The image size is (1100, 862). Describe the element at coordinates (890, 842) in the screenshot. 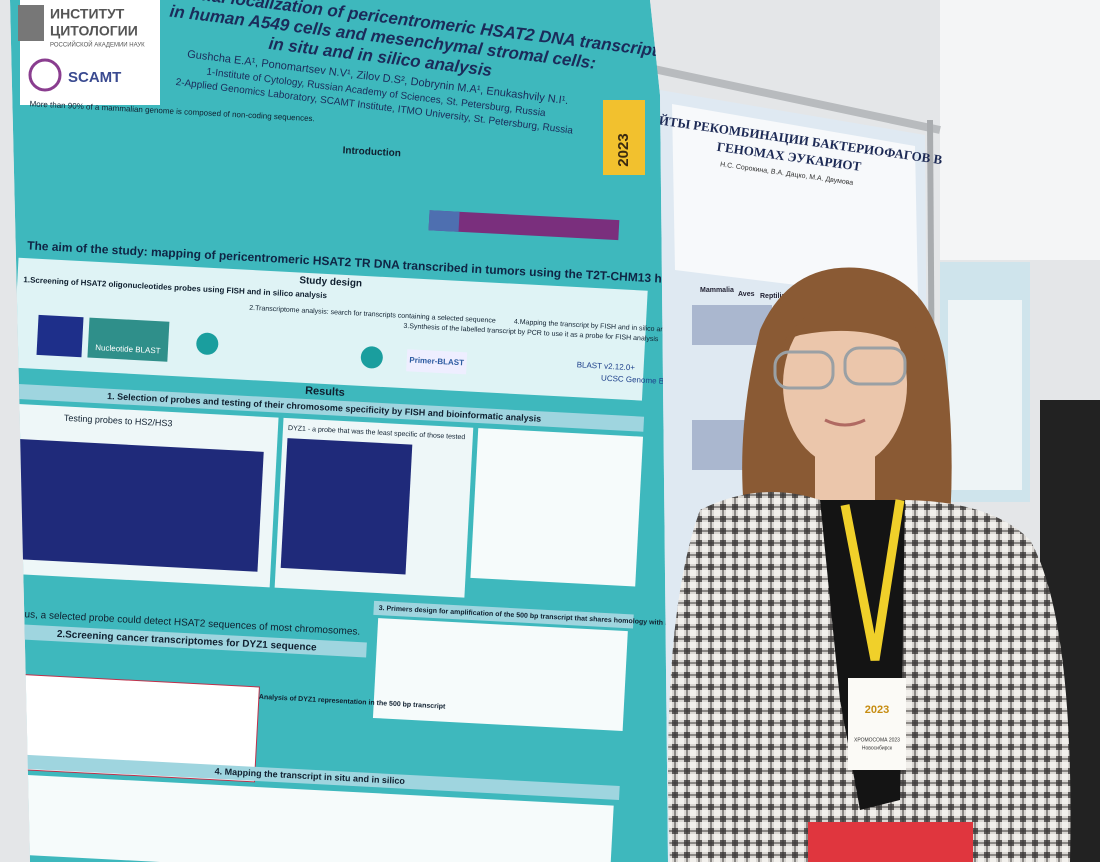

I see `notebook` at that location.